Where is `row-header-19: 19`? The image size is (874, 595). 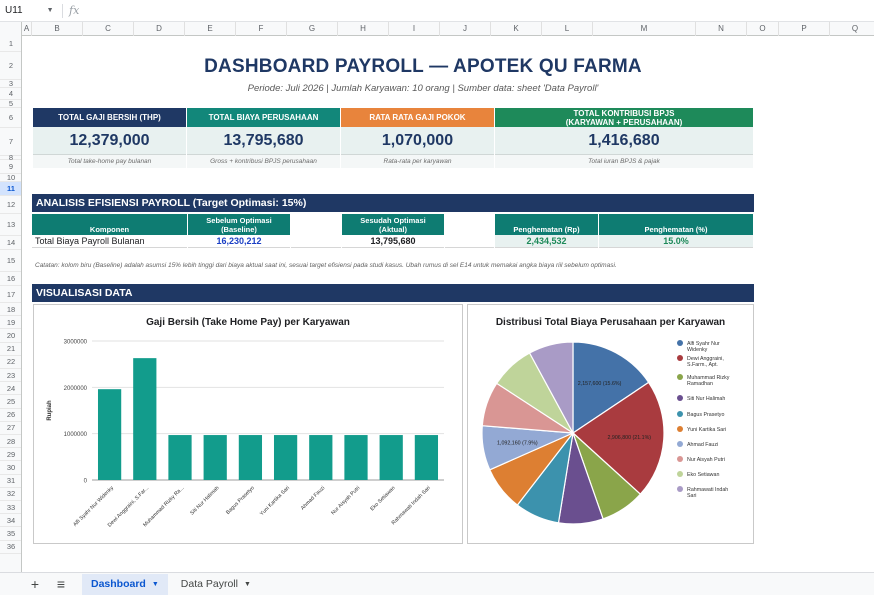
row-header-19: 19 is located at coordinates (10, 323).